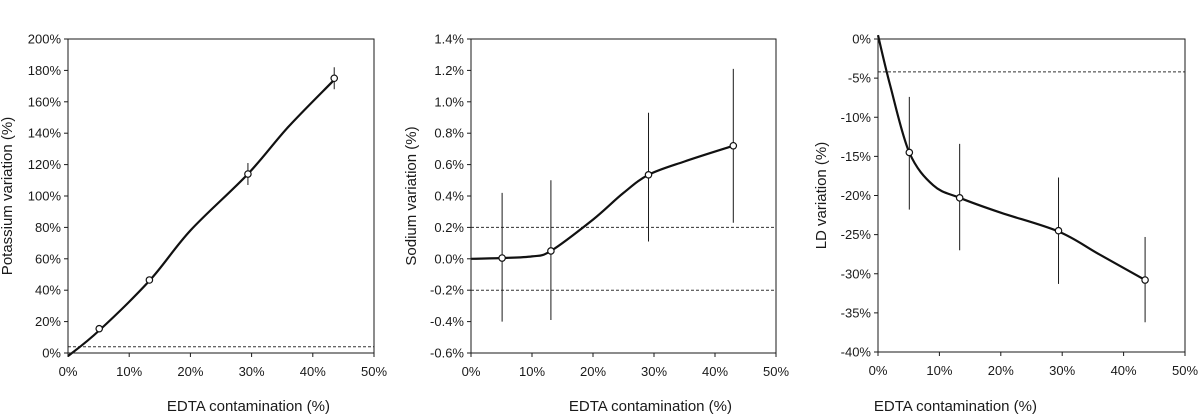 This screenshot has width=1200, height=414. I want to click on y-tick-label: 120%, so click(45, 164).